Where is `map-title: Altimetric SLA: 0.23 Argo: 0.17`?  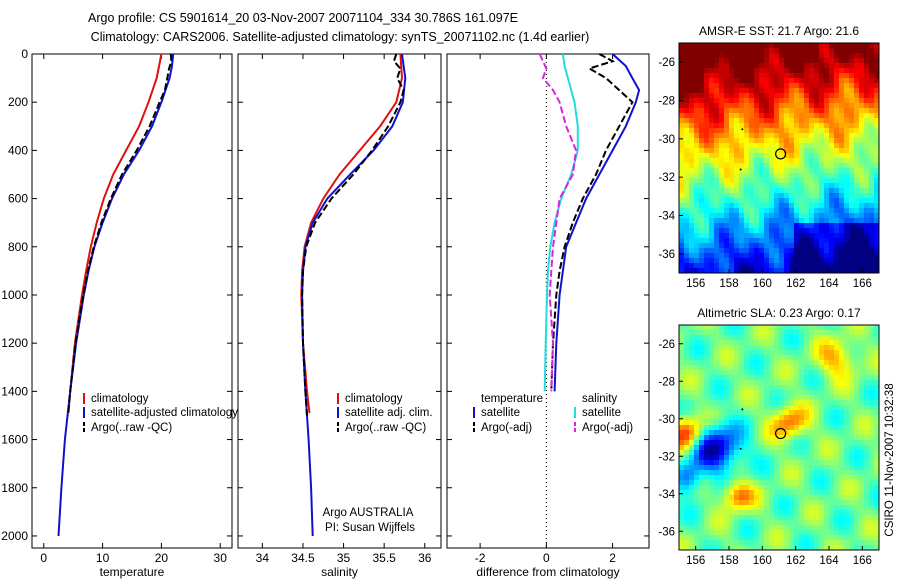
map-title: Altimetric SLA: 0.23 Argo: 0.17 is located at coordinates (779, 313).